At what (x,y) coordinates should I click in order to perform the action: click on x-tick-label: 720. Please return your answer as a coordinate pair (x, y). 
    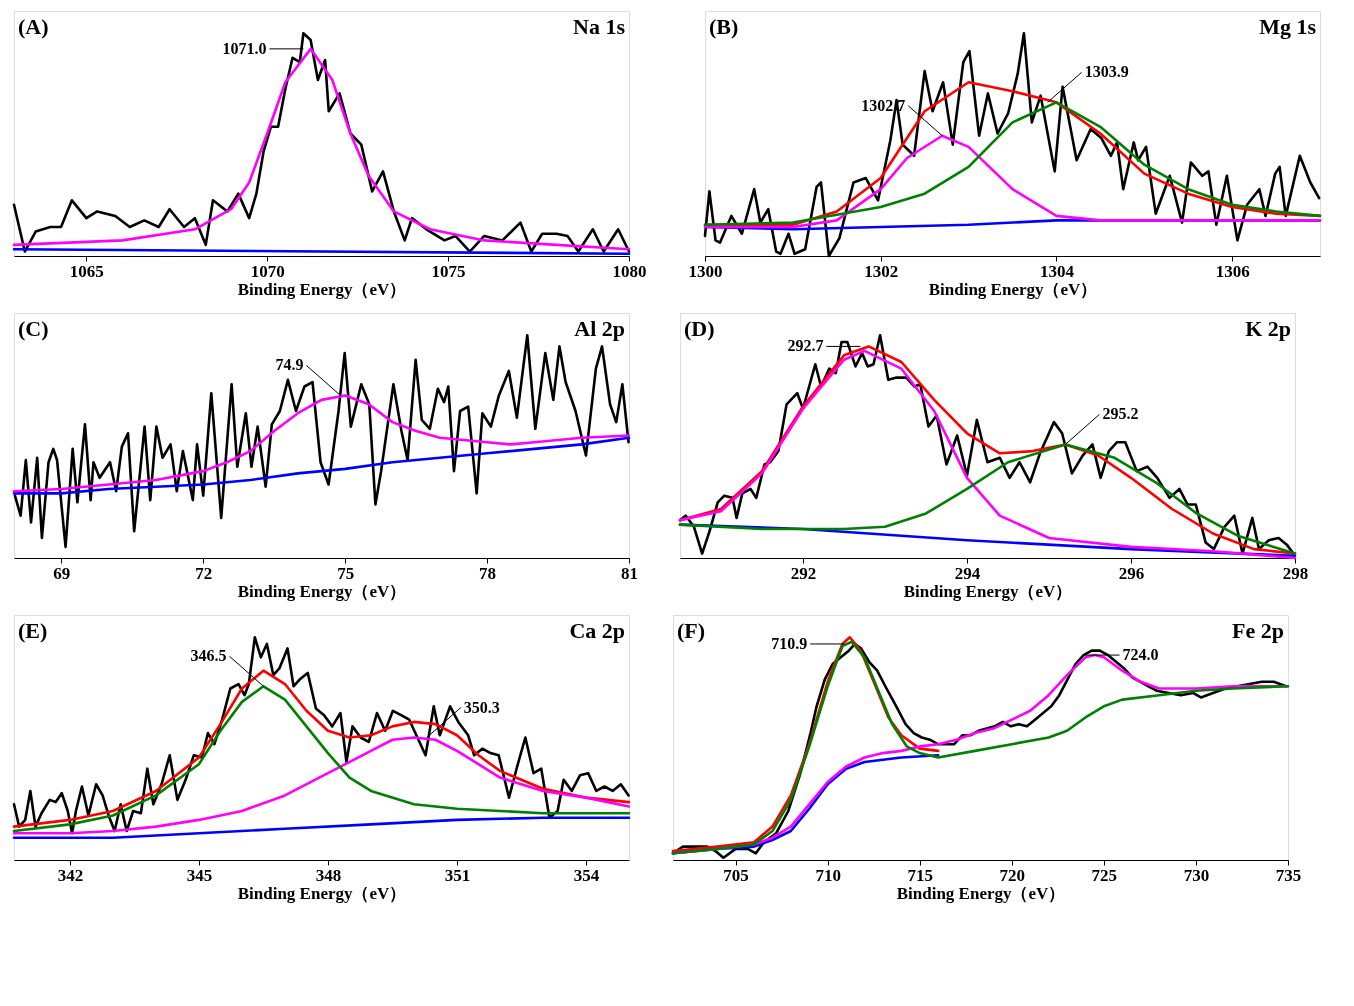
    Looking at the image, I should click on (1012, 875).